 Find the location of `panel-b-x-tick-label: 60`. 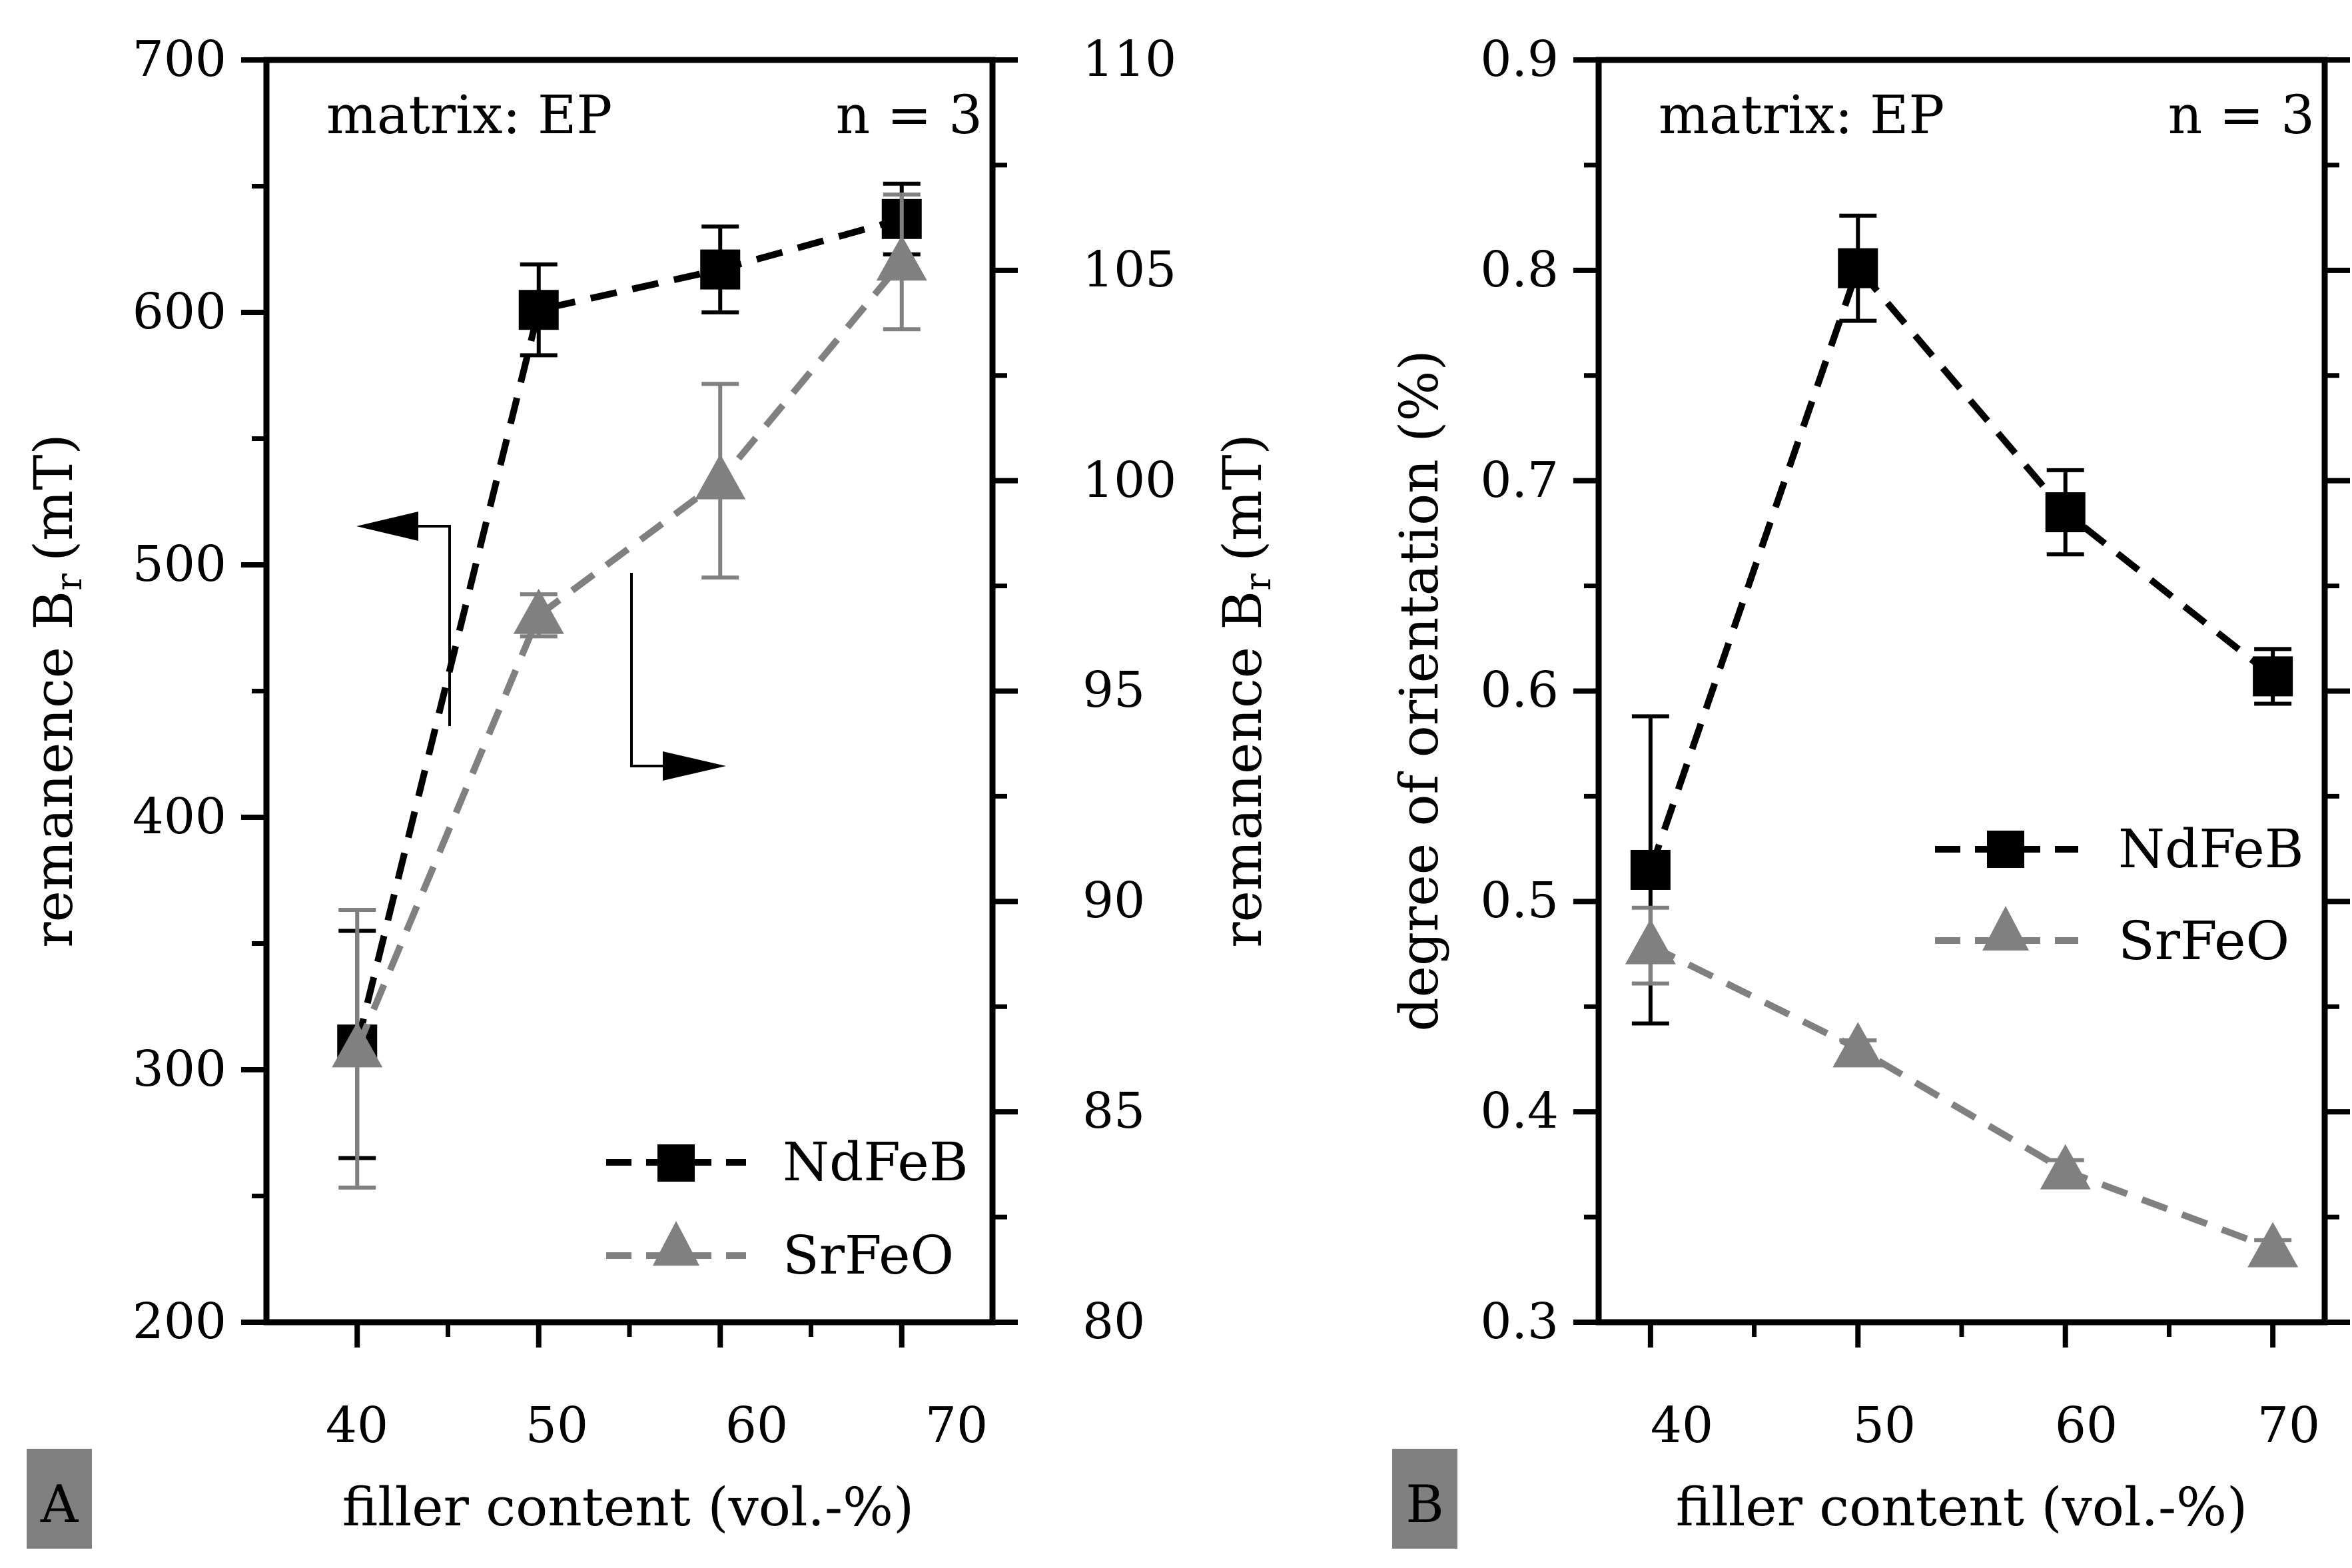

panel-b-x-tick-label: 60 is located at coordinates (2086, 1425).